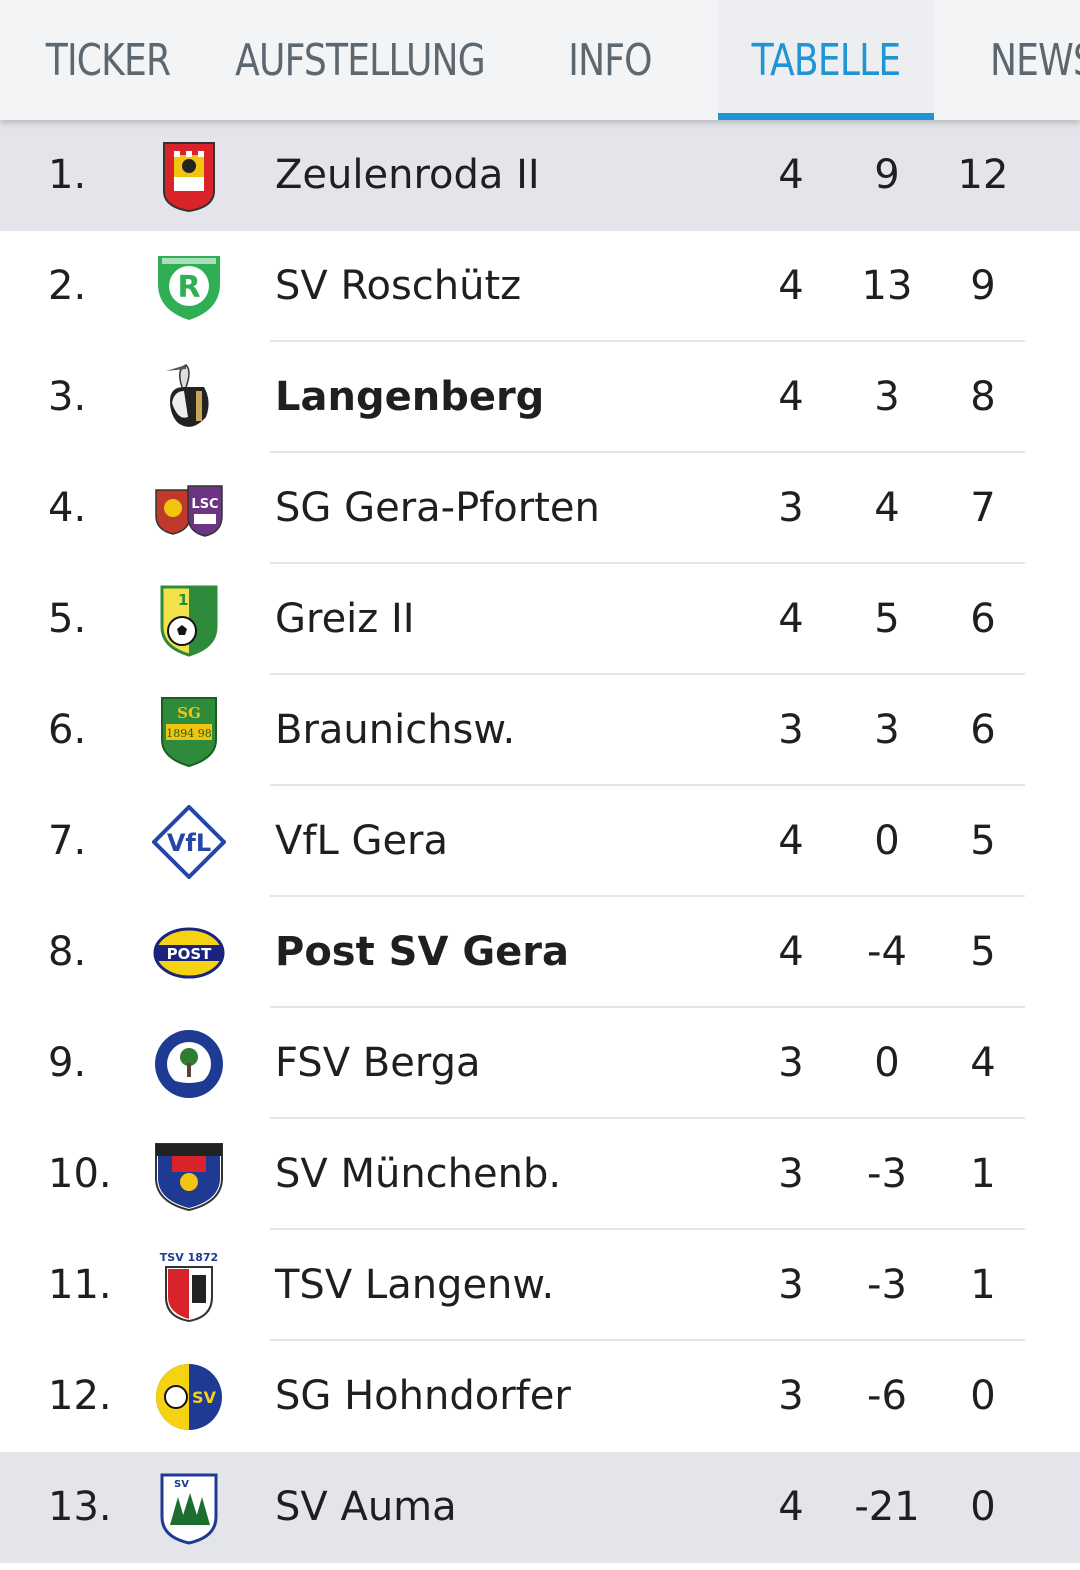 This screenshot has height=1570, width=1080. What do you see at coordinates (67, 175) in the screenshot?
I see `rank: 1.` at bounding box center [67, 175].